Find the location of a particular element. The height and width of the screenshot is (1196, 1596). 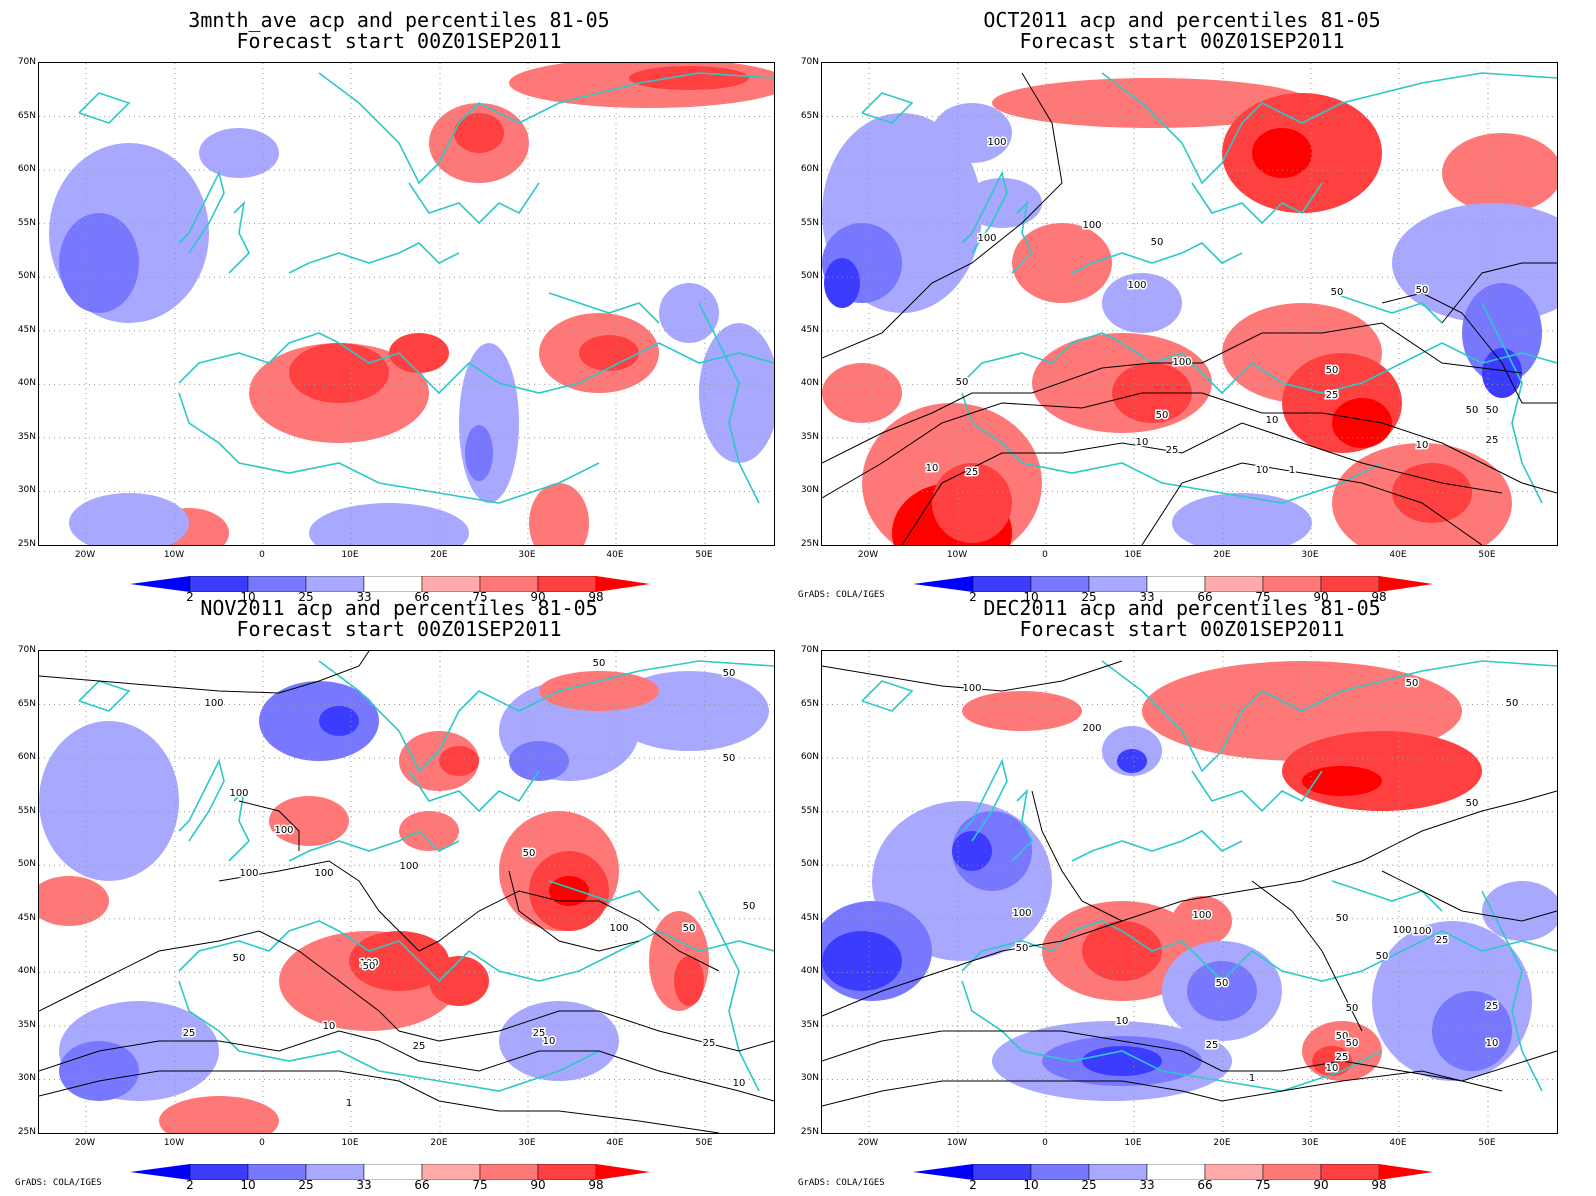

colorbar-arrow-left is located at coordinates (943, 1172).